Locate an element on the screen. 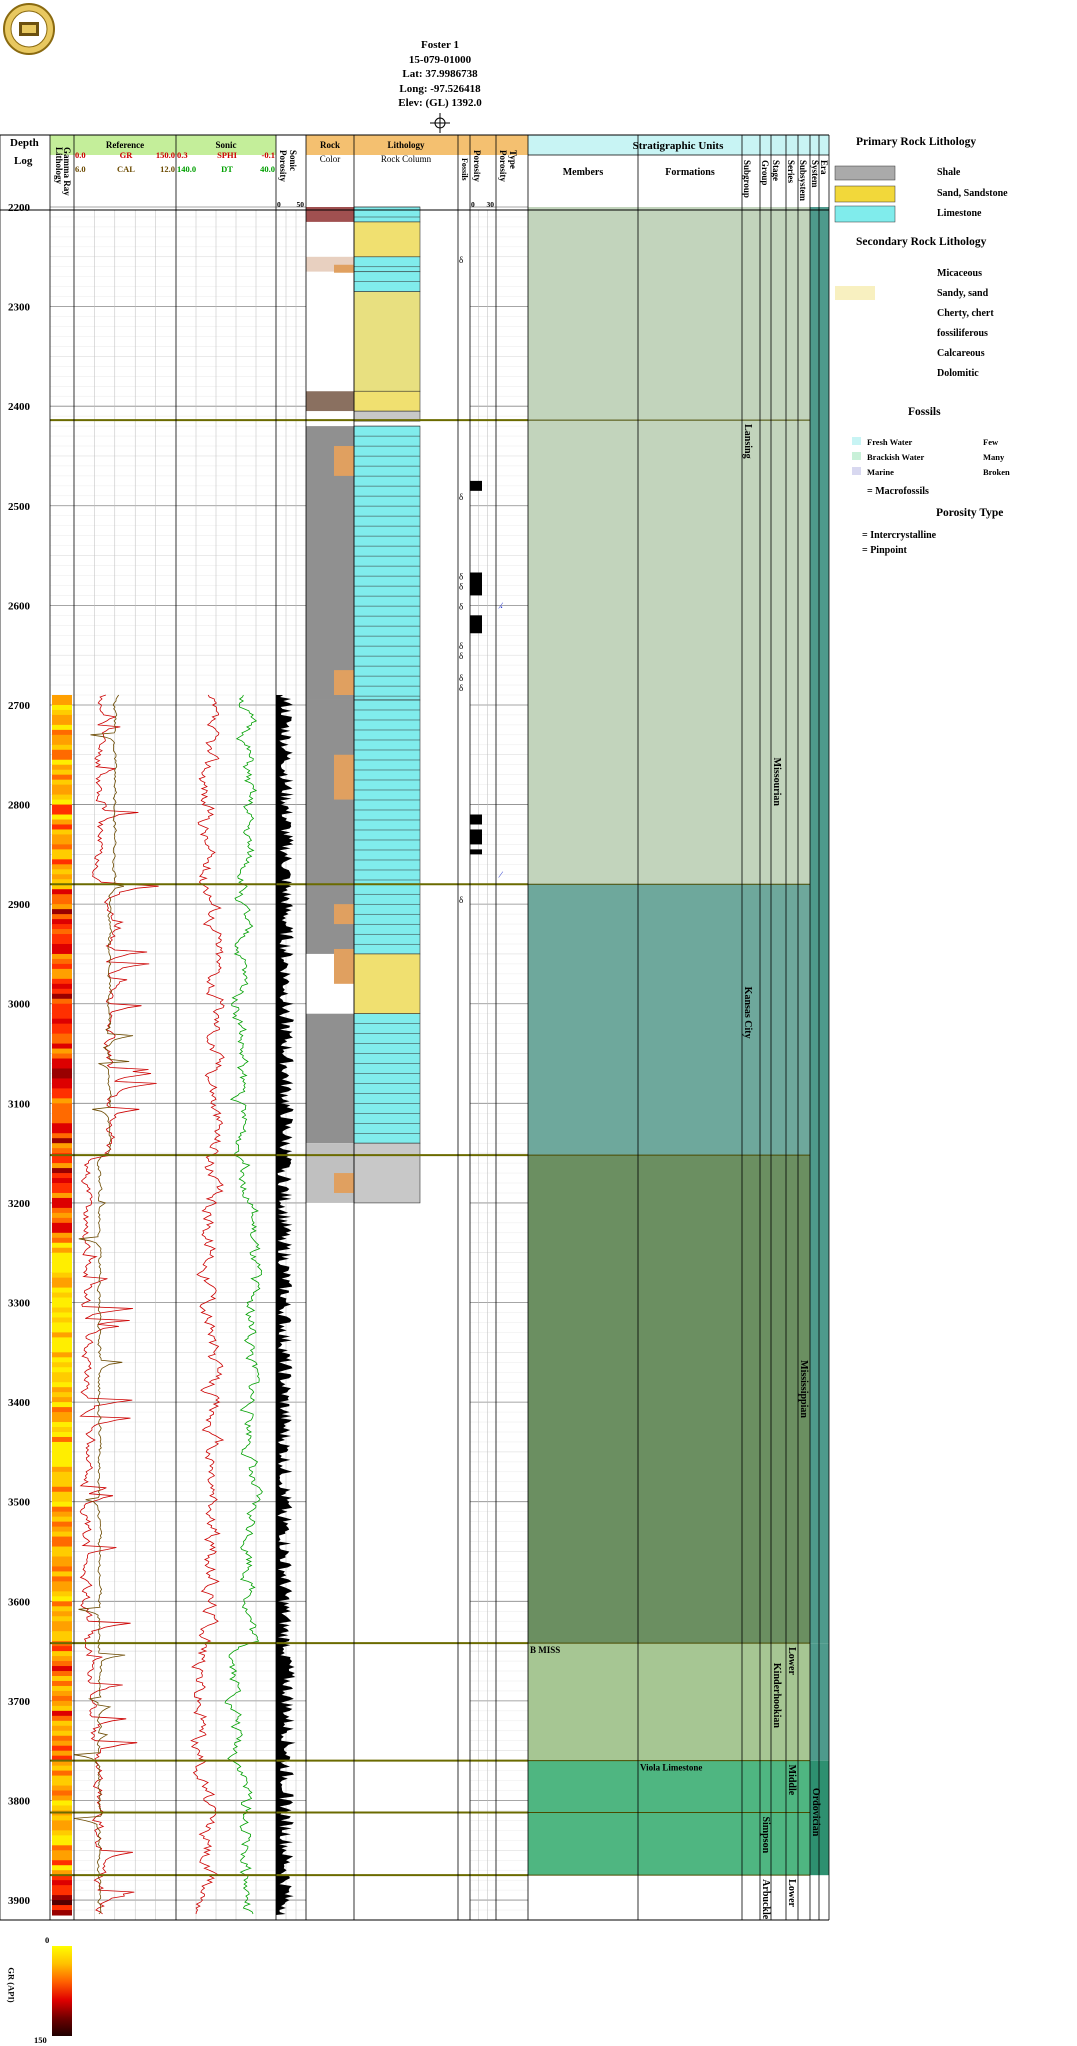 This screenshot has width=1077, height=2046. legend-marine-label: Marine is located at coordinates (880, 472).